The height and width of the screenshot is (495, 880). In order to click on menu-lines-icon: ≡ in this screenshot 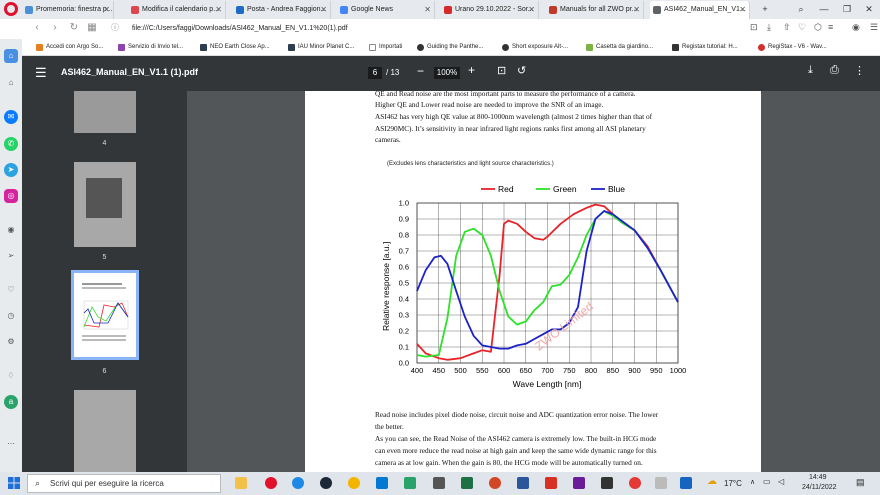, I will do `click(831, 27)`.